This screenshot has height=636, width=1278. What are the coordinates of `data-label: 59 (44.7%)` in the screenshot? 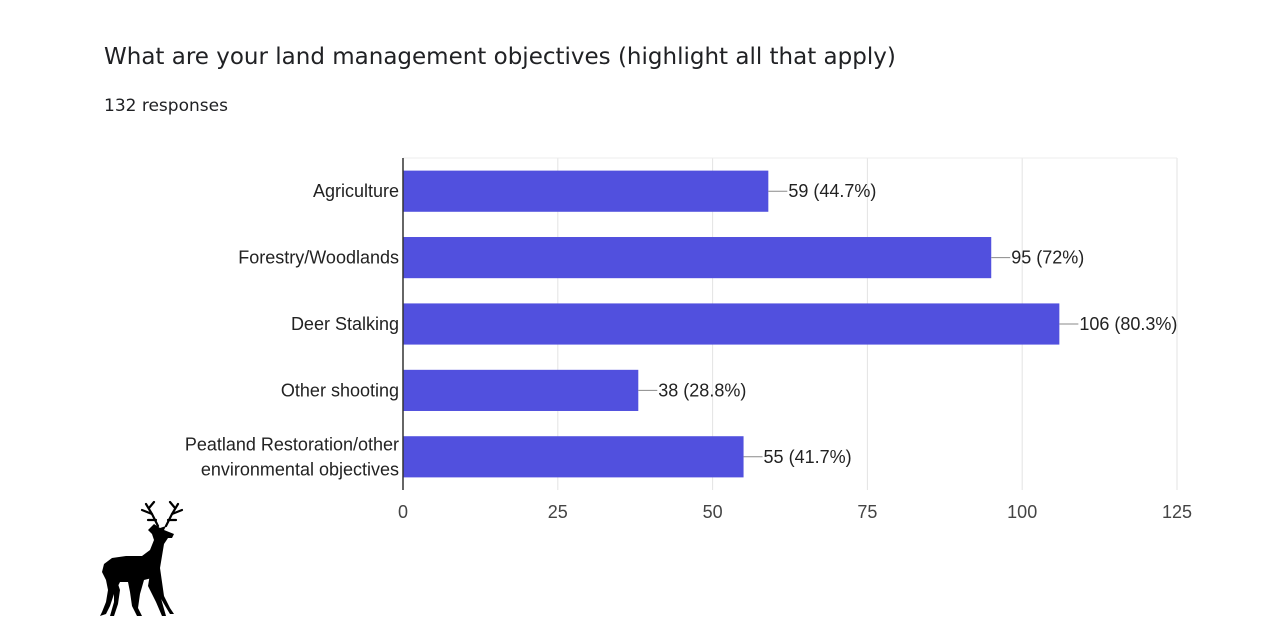 It's located at (832, 191).